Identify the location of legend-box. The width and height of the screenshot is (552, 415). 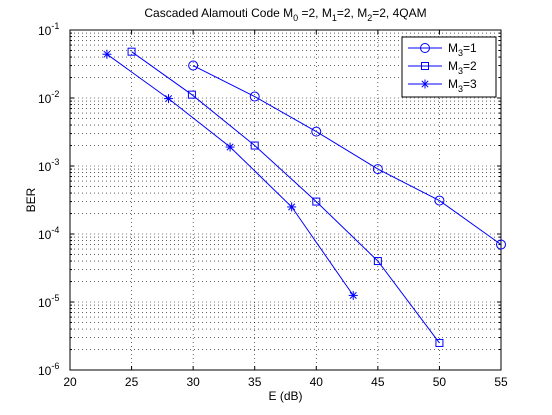
(449, 67).